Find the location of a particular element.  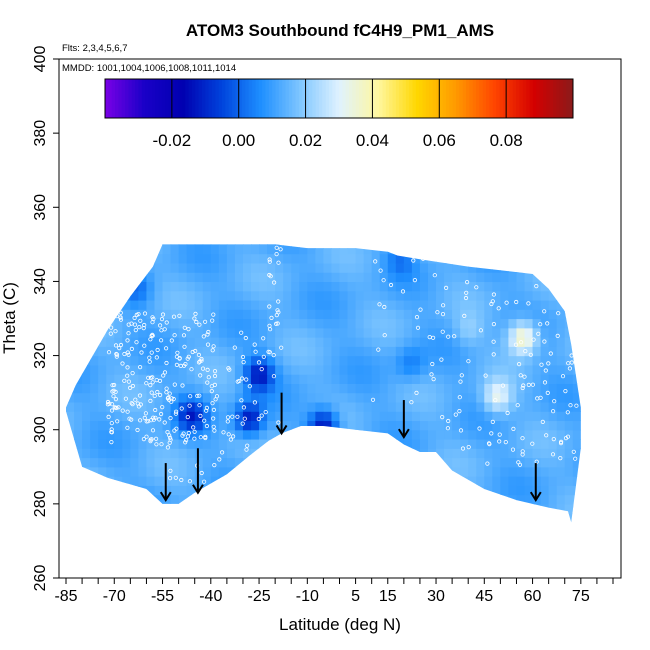

colorbar-tick-label: 0.00 is located at coordinates (238, 140).